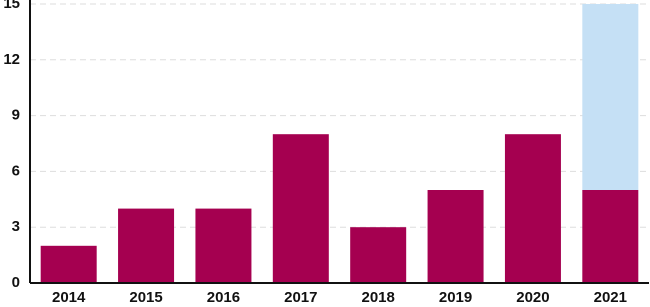 The width and height of the screenshot is (650, 307). Describe the element at coordinates (610, 297) in the screenshot. I see `x-tick-label: 2021` at that location.